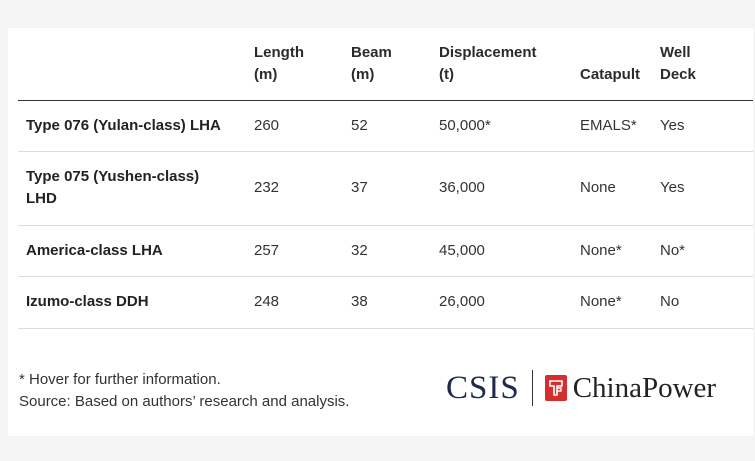 The image size is (755, 461). What do you see at coordinates (302, 126) in the screenshot?
I see `length-cell: 260` at bounding box center [302, 126].